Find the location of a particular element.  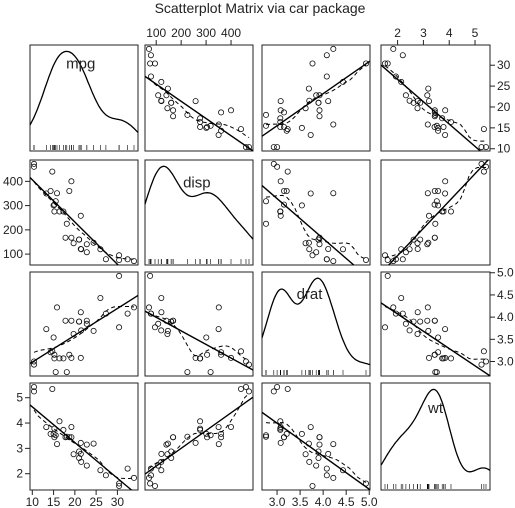

density-curve-drat is located at coordinates (316, 321).